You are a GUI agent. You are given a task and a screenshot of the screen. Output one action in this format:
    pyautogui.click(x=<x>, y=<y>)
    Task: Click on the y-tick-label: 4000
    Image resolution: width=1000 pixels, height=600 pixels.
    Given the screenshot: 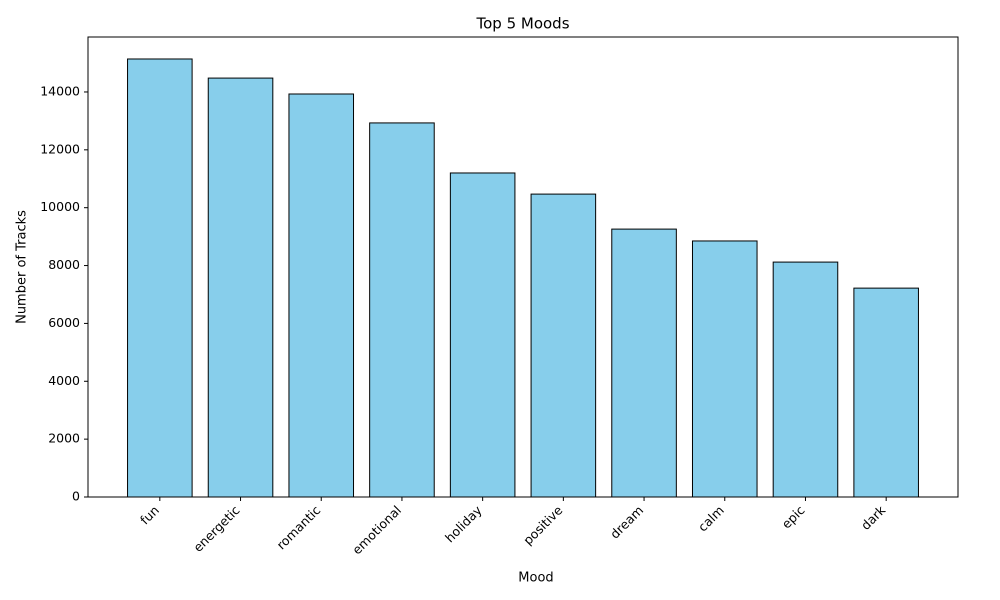 What is the action you would take?
    pyautogui.click(x=64, y=380)
    